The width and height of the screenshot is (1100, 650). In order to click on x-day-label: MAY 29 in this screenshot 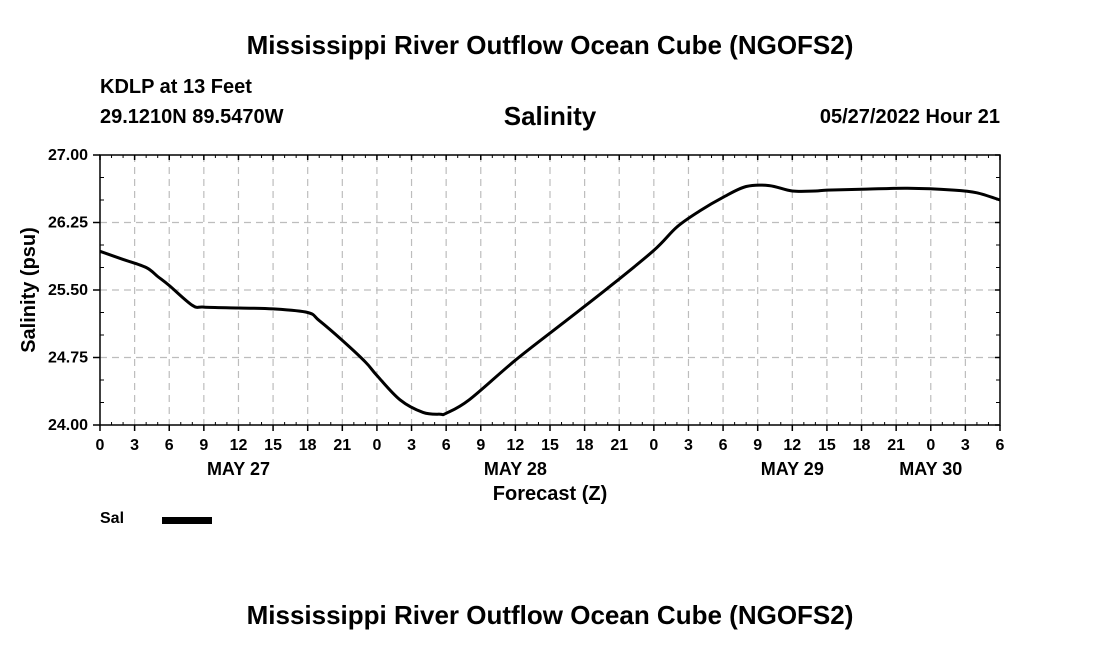, I will do `click(792, 469)`.